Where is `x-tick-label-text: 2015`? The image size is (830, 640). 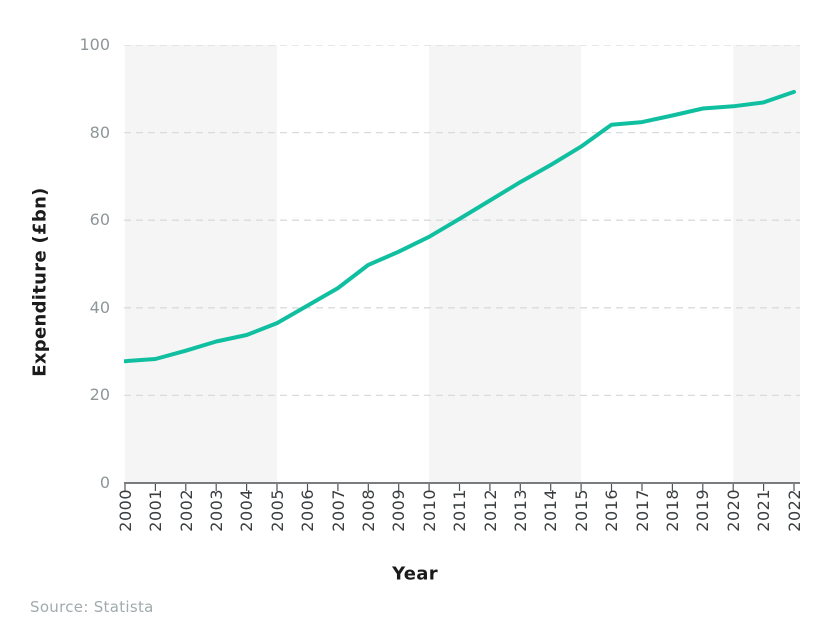 x-tick-label-text: 2015 is located at coordinates (581, 510).